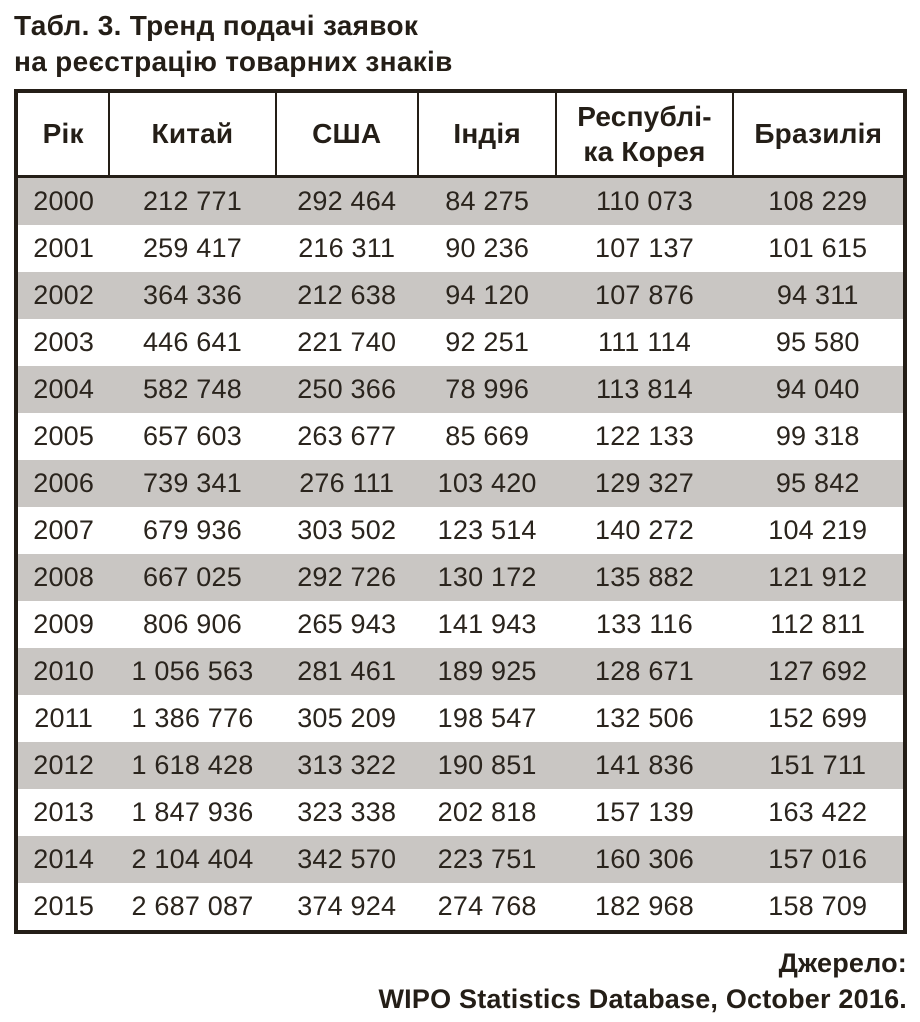  I want to click on year-cell: 2005, so click(64, 435).